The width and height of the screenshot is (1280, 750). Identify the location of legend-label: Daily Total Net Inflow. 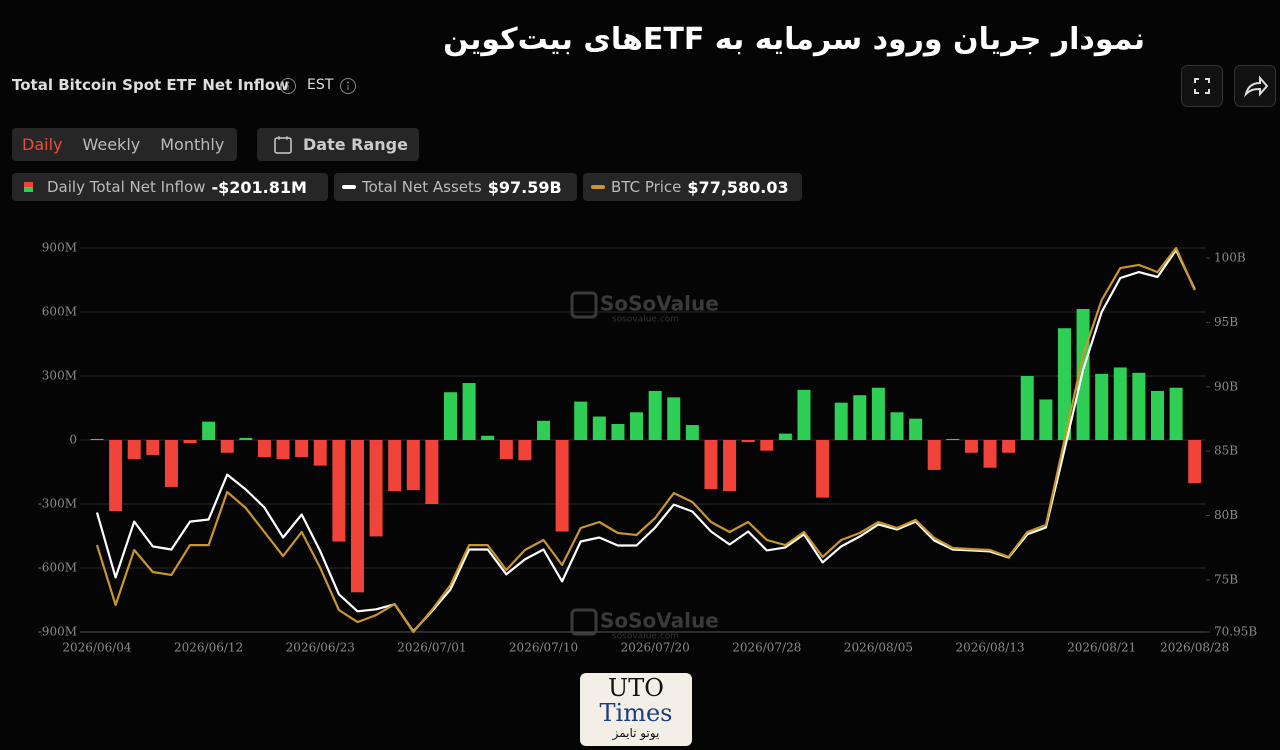
(126, 187).